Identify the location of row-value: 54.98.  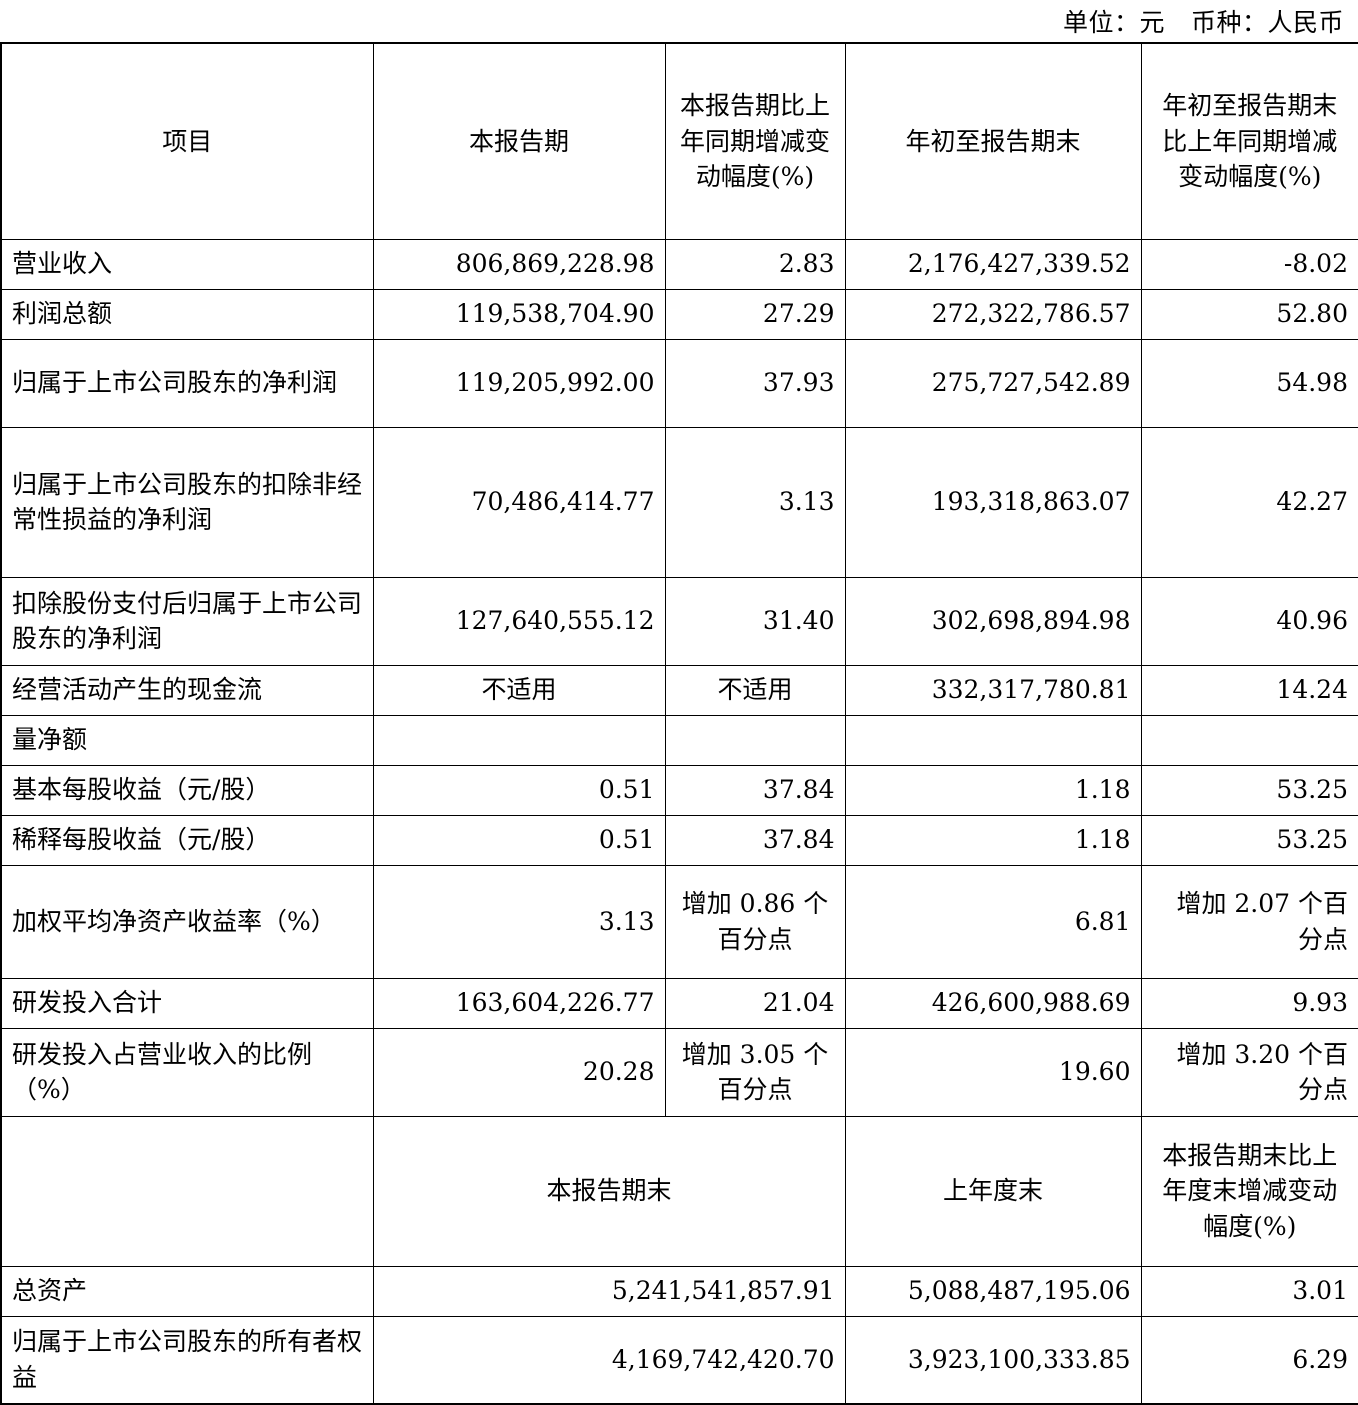
(1249, 383).